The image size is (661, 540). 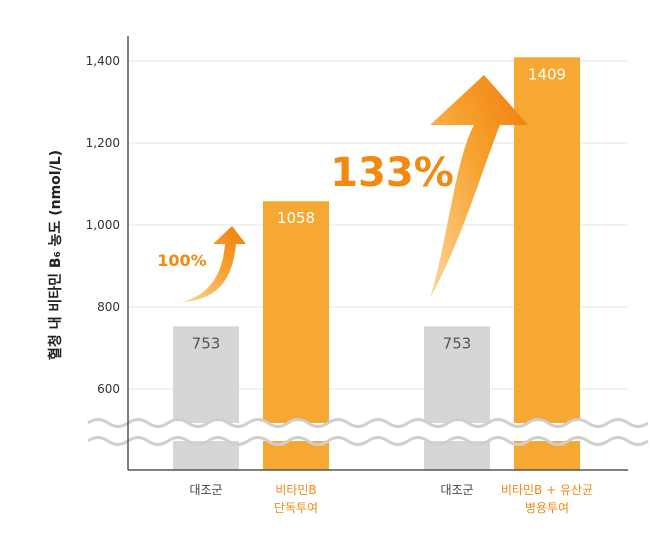 I want to click on y-tick-label: 1,400, so click(x=103, y=61).